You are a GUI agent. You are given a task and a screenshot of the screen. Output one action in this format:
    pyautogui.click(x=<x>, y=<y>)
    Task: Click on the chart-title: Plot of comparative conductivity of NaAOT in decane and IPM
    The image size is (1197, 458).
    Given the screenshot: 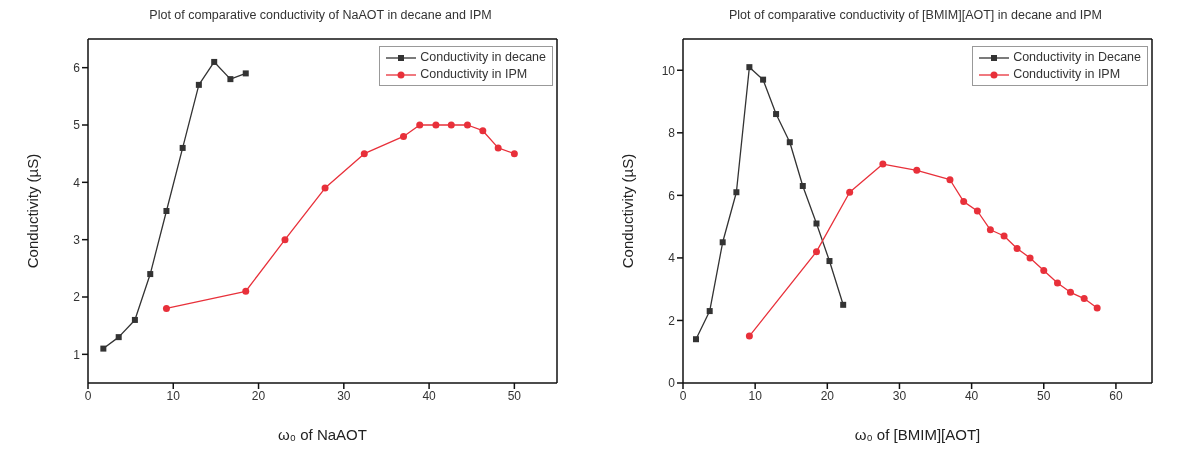 What is the action you would take?
    pyautogui.click(x=320, y=16)
    